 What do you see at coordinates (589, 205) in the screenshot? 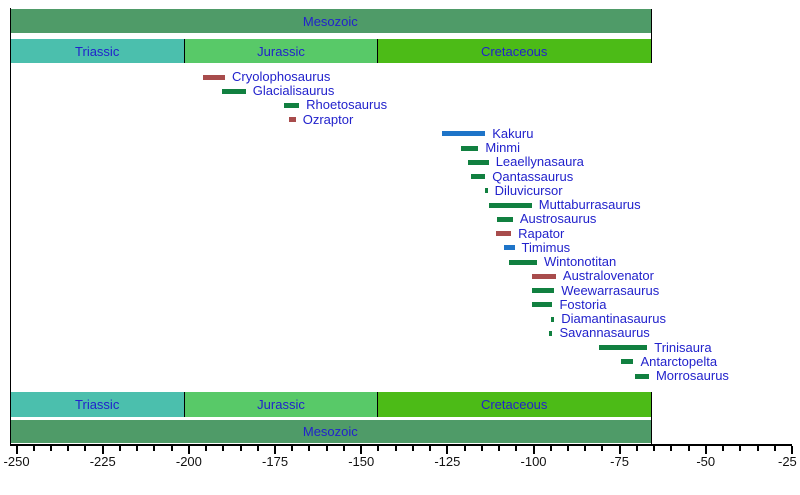
I see `taxon-label-muttaburrasaurus: Muttaburrasaurus` at bounding box center [589, 205].